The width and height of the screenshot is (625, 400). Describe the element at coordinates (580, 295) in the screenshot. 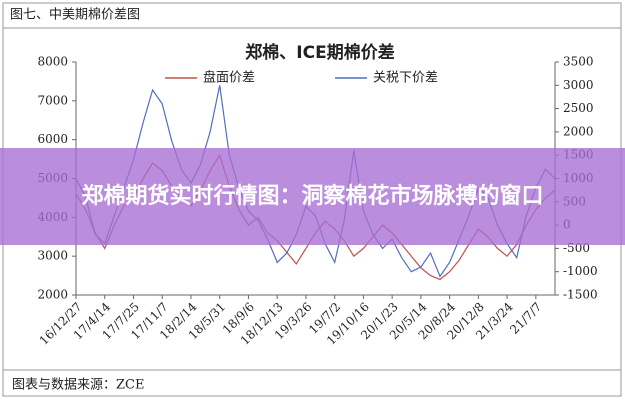

I see `y2-tick-label: -1500` at that location.